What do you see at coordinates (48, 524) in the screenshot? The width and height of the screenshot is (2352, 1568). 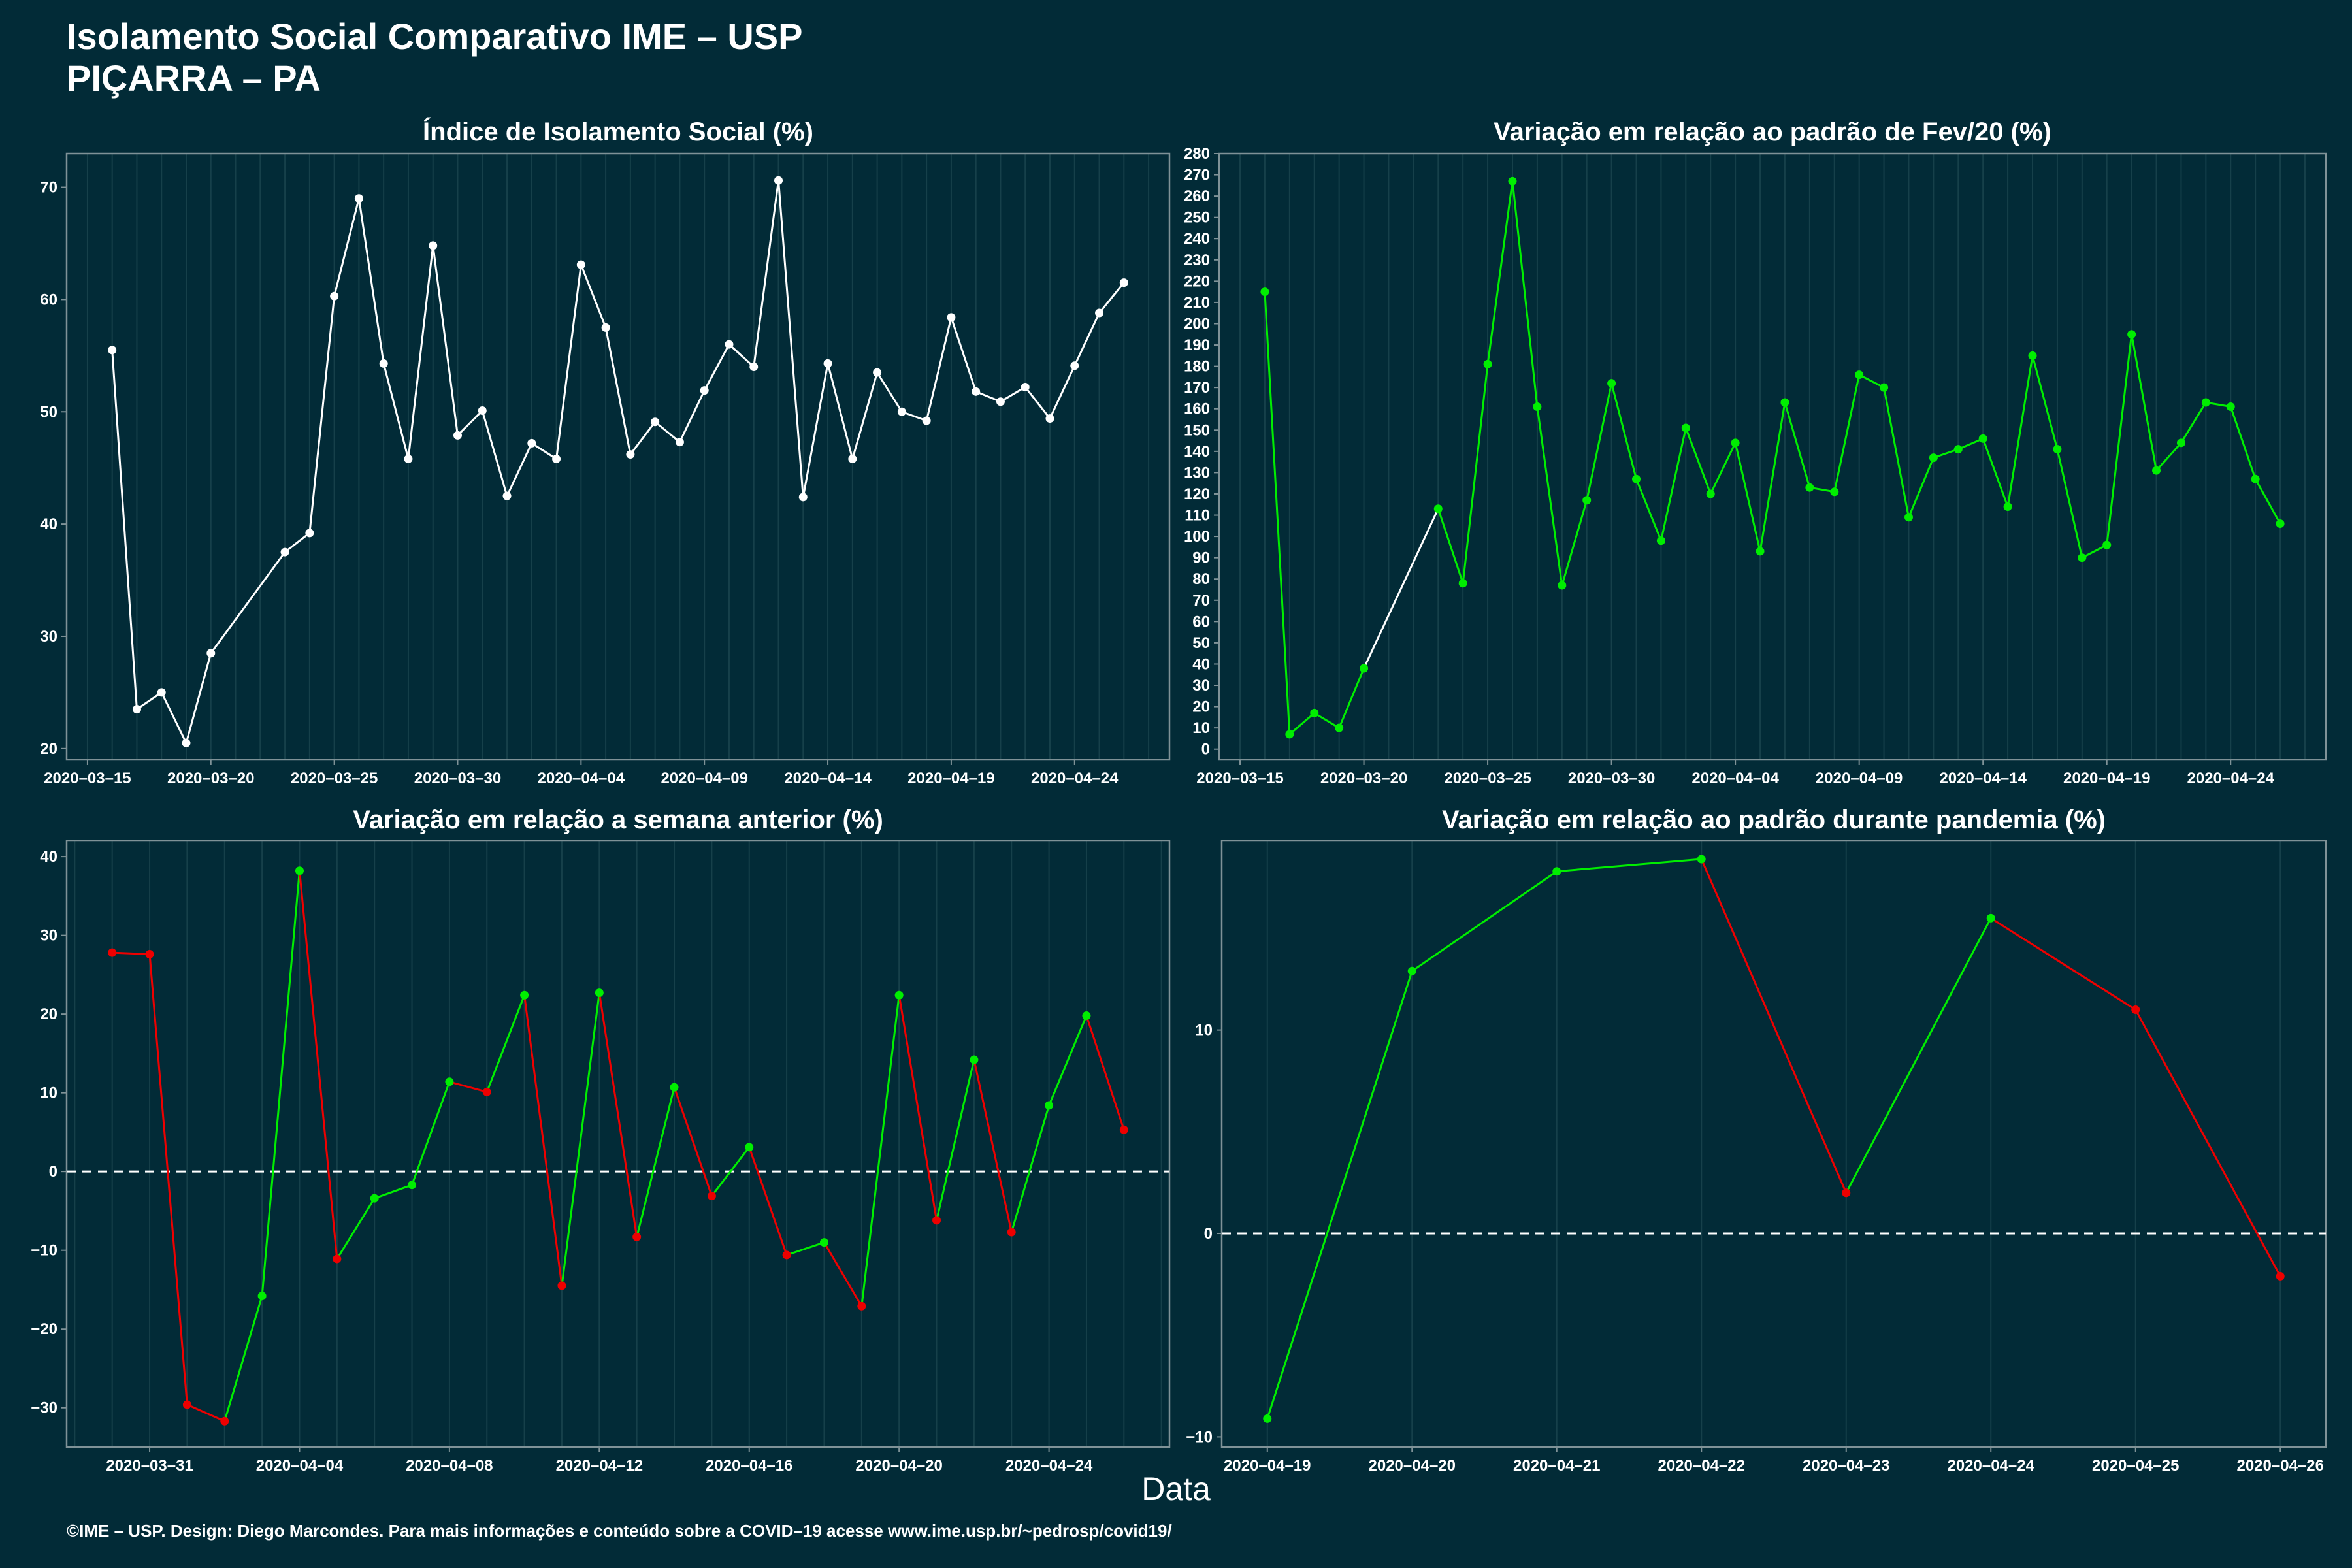 I see `y-tick-label: 40` at bounding box center [48, 524].